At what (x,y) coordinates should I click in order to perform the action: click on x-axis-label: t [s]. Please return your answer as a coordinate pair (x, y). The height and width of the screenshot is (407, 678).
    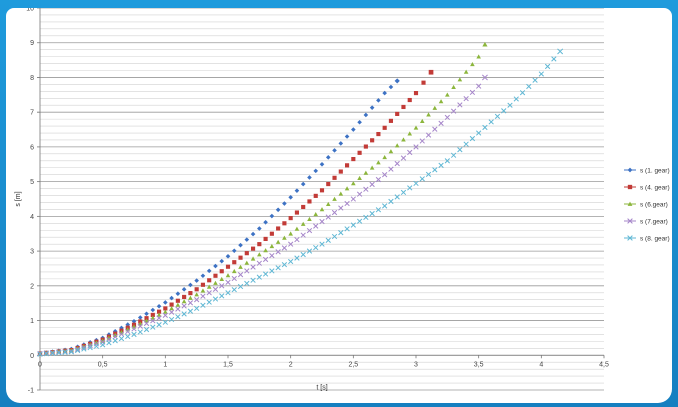
    Looking at the image, I should click on (321, 387).